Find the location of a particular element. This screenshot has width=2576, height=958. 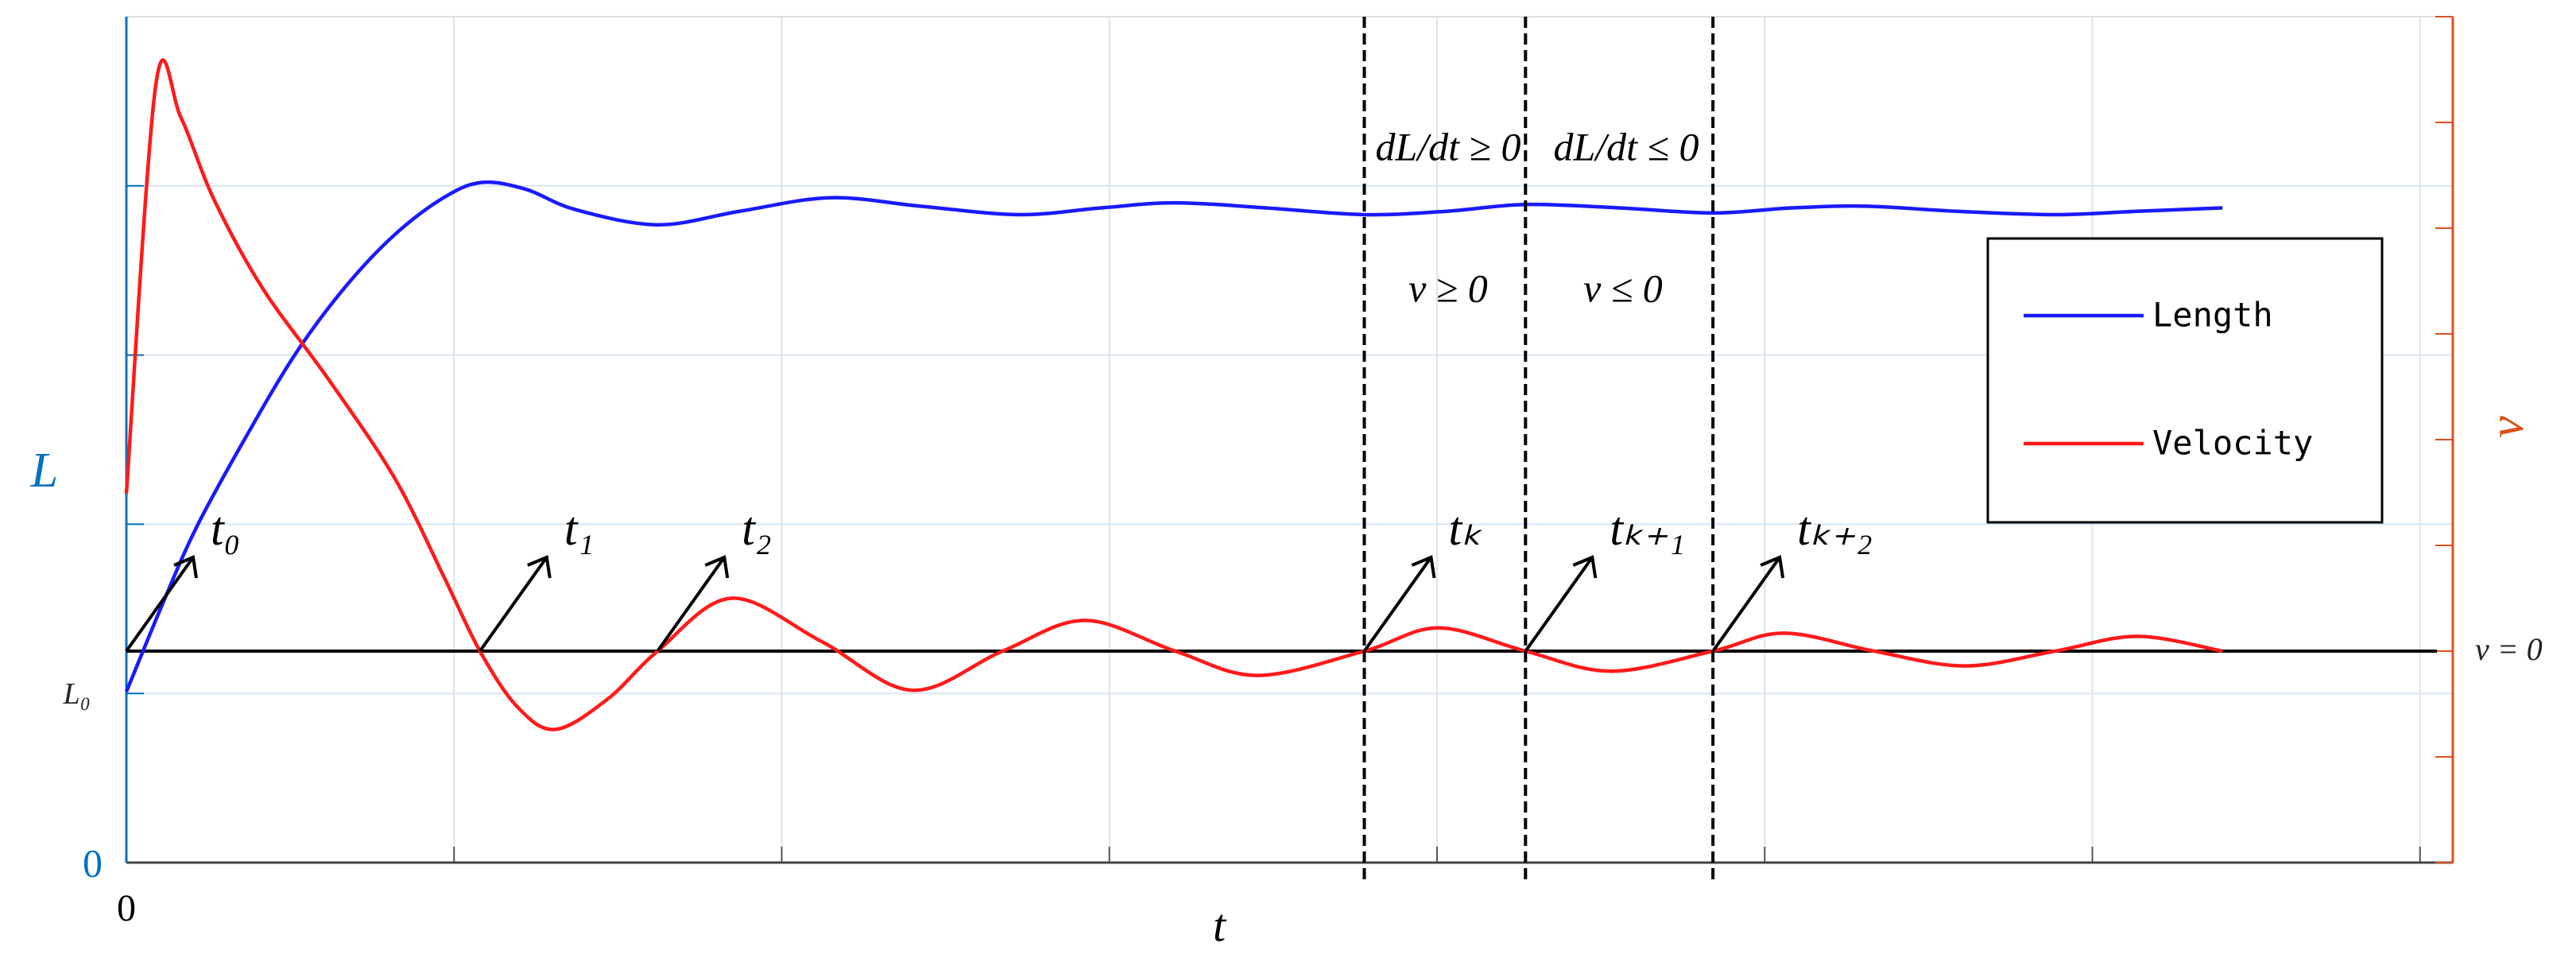

legend-label: Velocity is located at coordinates (2232, 443).